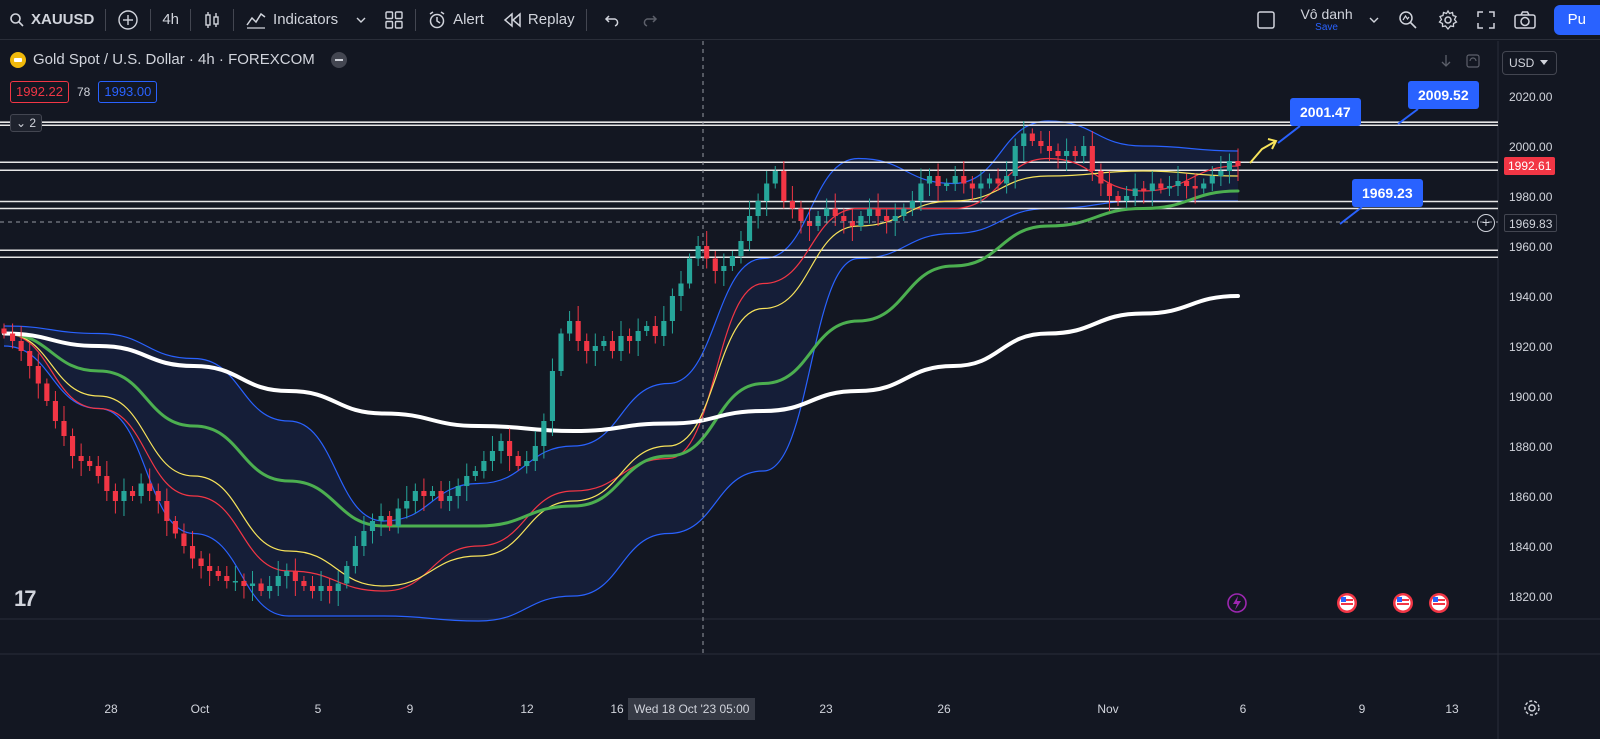 The height and width of the screenshot is (739, 1600). What do you see at coordinates (1387, 193) in the screenshot?
I see `callout-label: 1969.23` at bounding box center [1387, 193].